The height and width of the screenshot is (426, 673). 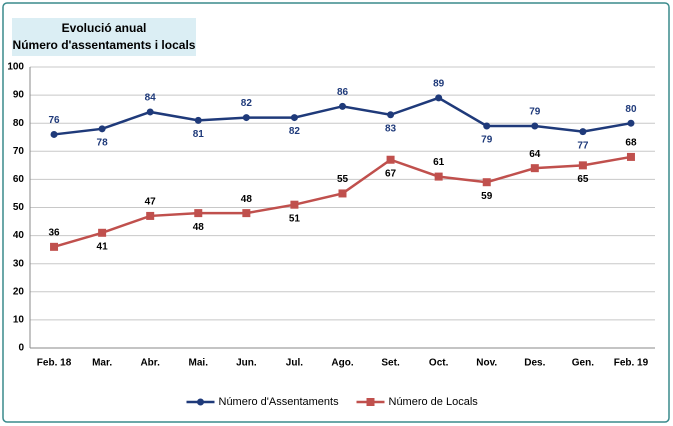 What do you see at coordinates (342, 363) in the screenshot?
I see `x-tick-label: Ago.` at bounding box center [342, 363].